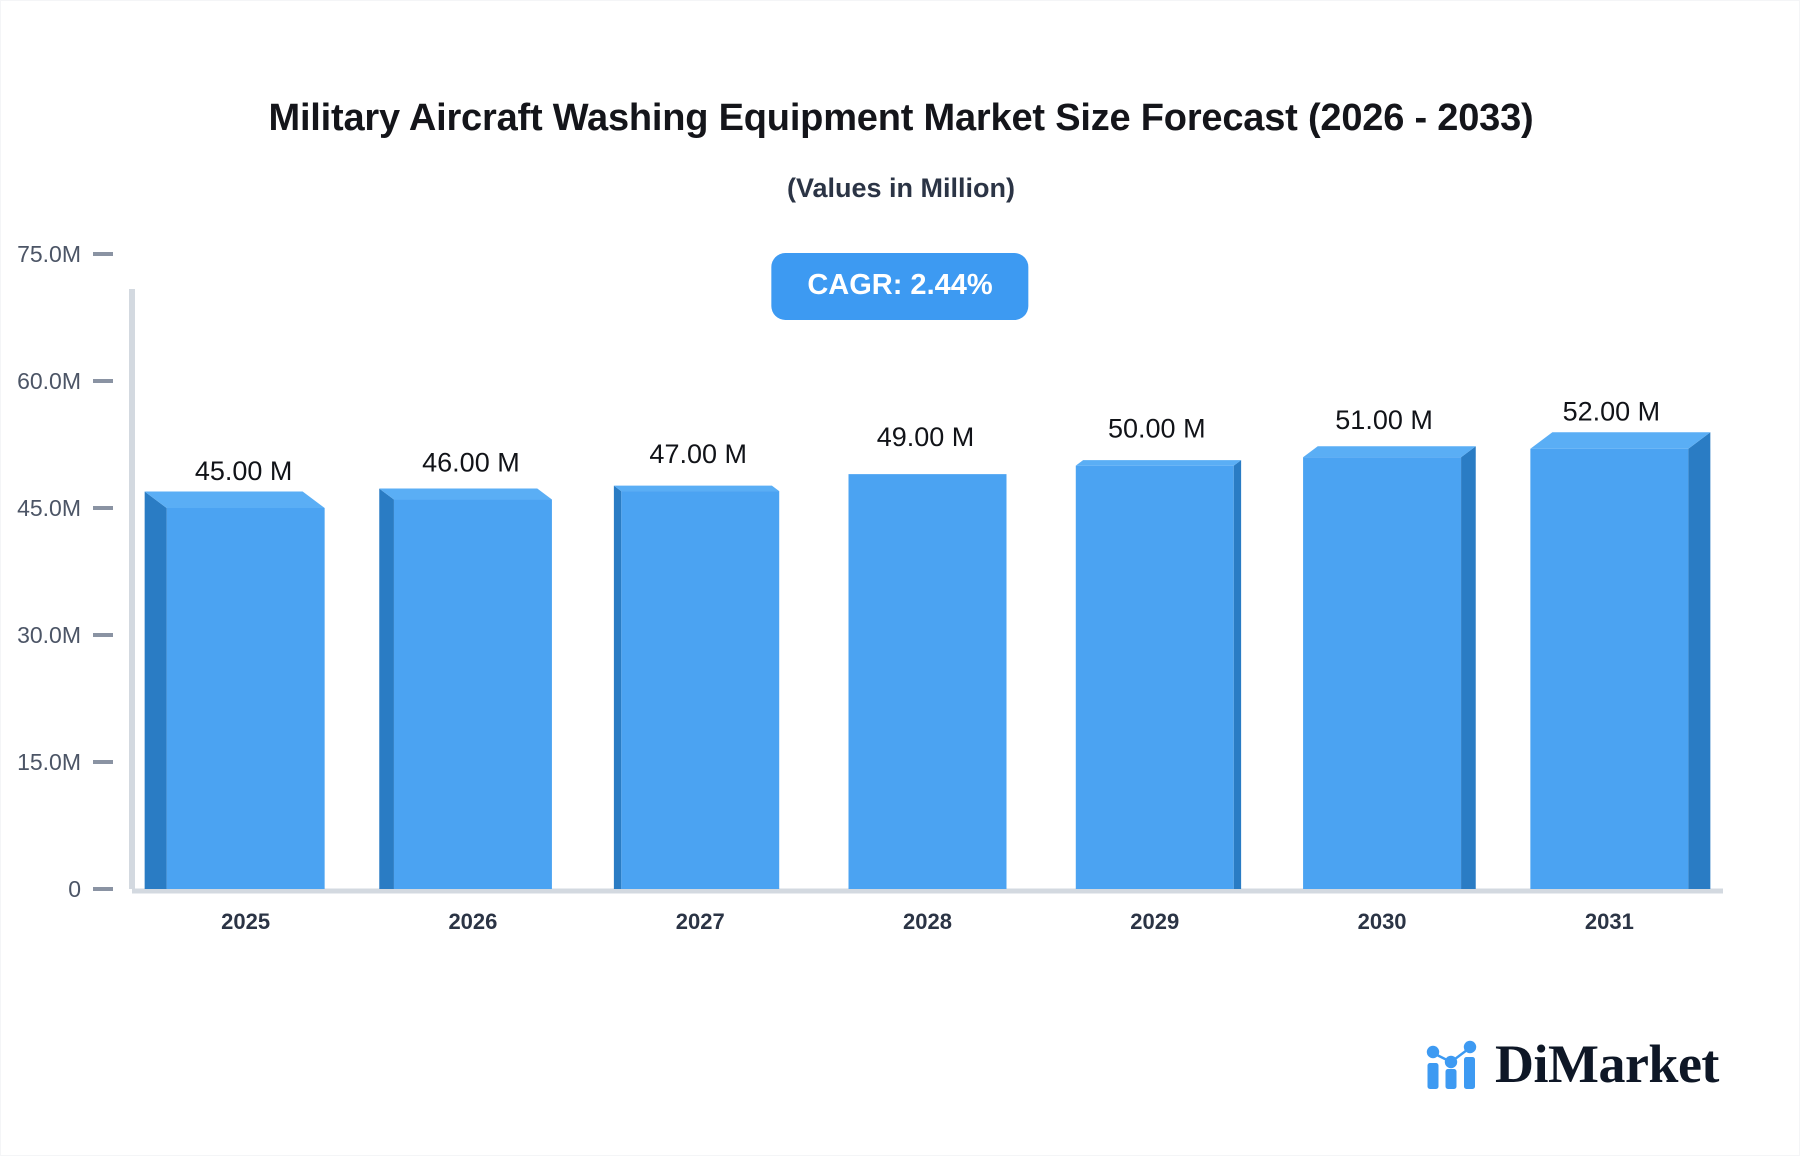 The width and height of the screenshot is (1800, 1157). I want to click on bar-value-label: 51.00 M, so click(1384, 420).